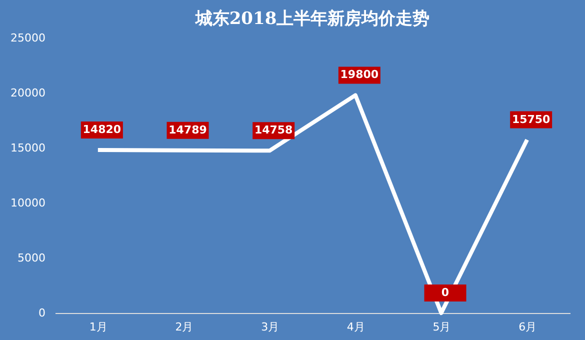 The height and width of the screenshot is (340, 585). Describe the element at coordinates (28, 203) in the screenshot. I see `y-tick-label: 10000` at that location.